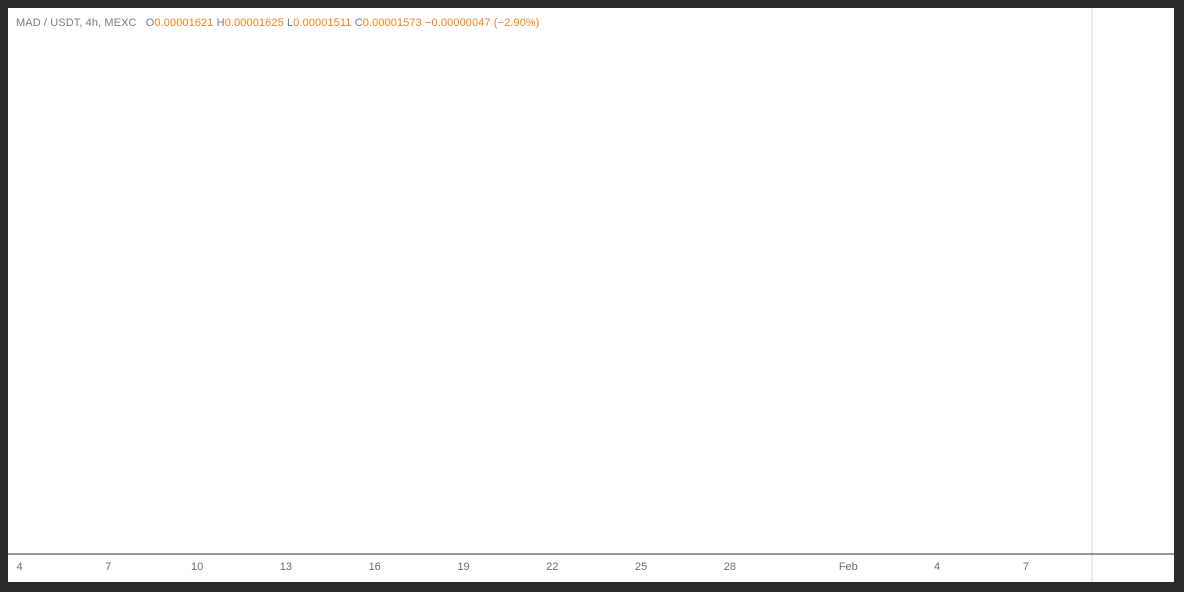  What do you see at coordinates (392, 23) in the screenshot?
I see `close-value: 0.00001573` at bounding box center [392, 23].